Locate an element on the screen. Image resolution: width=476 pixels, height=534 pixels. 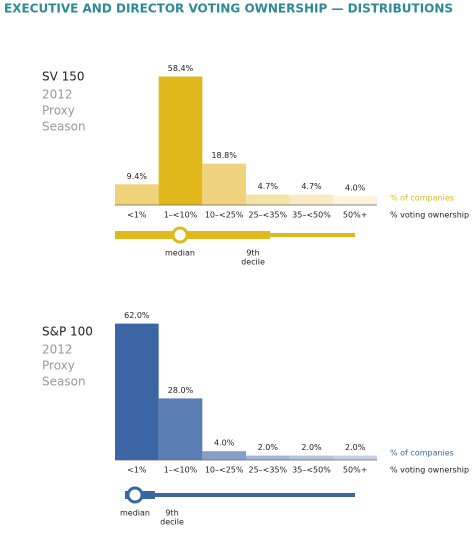
value-label: 28.0% is located at coordinates (181, 390).